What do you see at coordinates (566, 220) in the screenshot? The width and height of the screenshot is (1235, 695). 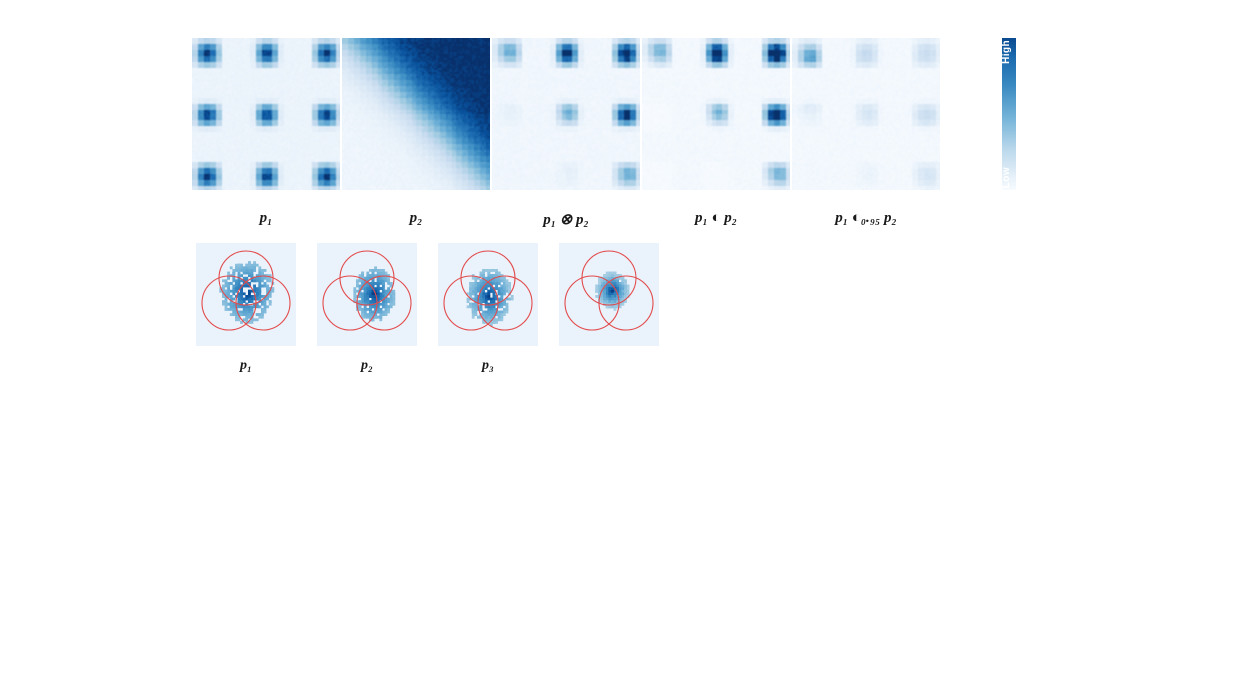 I see `heatmap-label-p1-prod-p2: p₁ ⊗ p₂` at bounding box center [566, 220].